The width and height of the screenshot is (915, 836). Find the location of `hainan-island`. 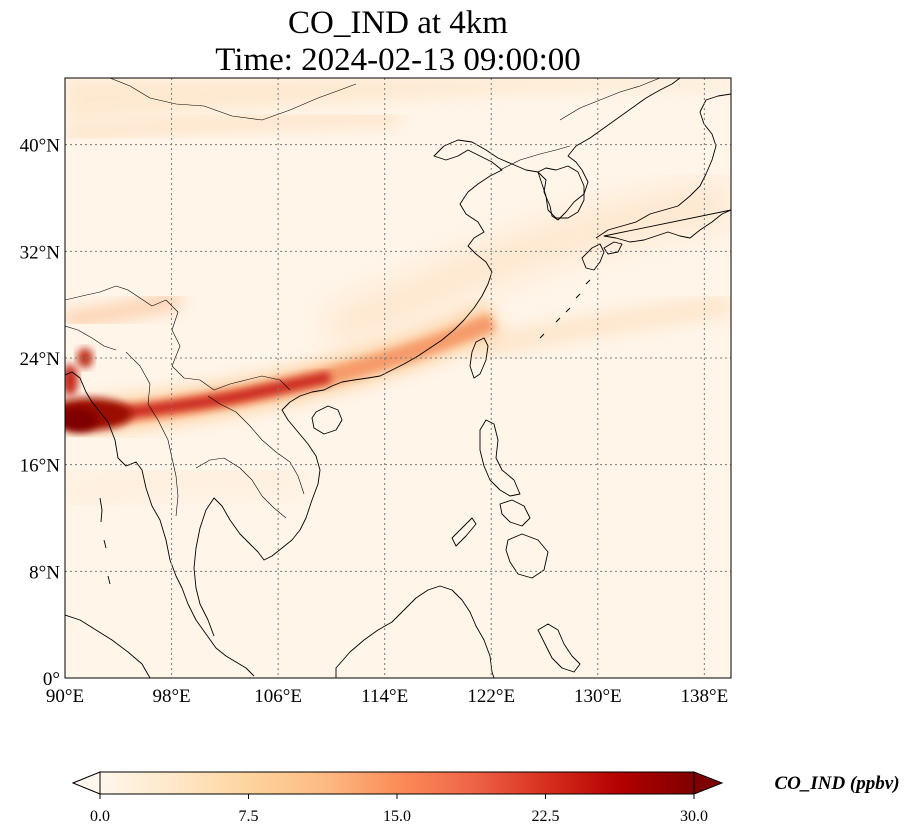

hainan-island is located at coordinates (327, 420).